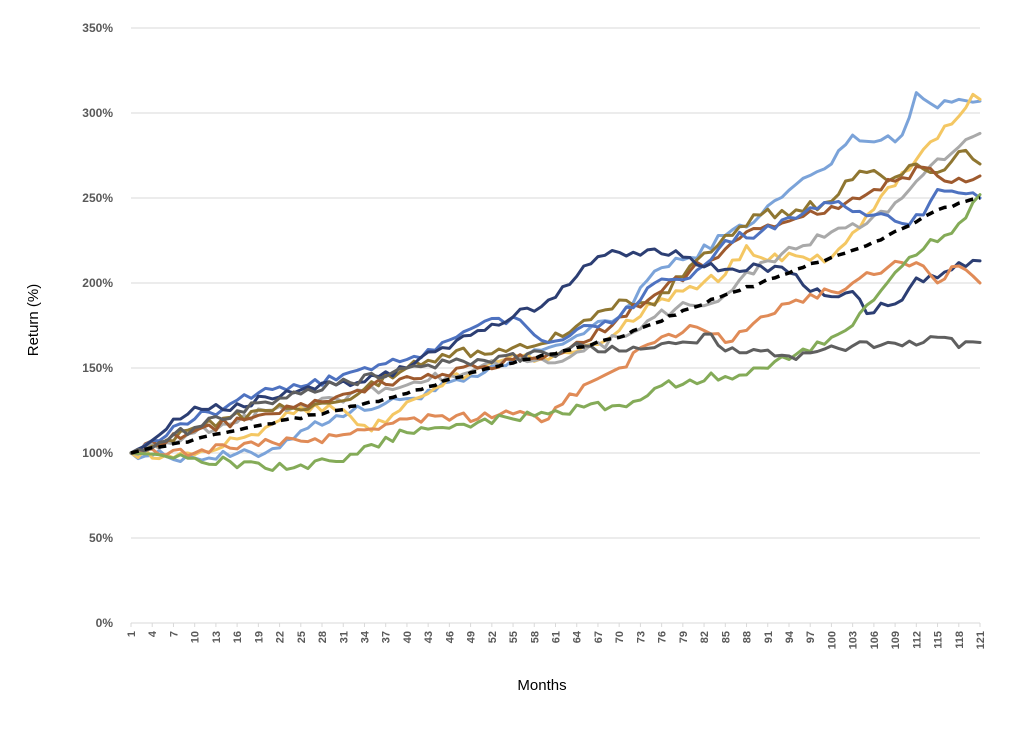 Image resolution: width=1024 pixels, height=747 pixels. I want to click on x-tick-88: 88, so click(748, 637).